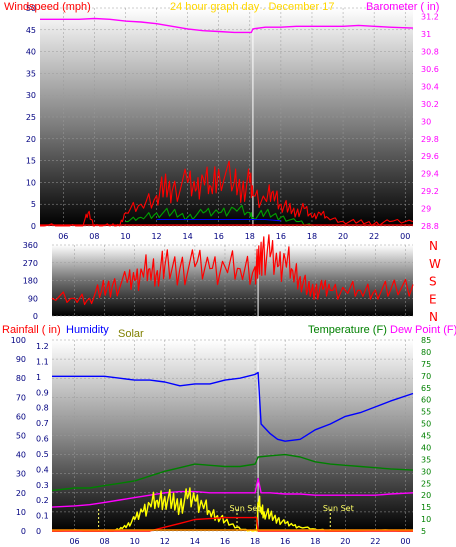 The image size is (456, 547). I want to click on wind-x-tick: 12, so click(156, 236).